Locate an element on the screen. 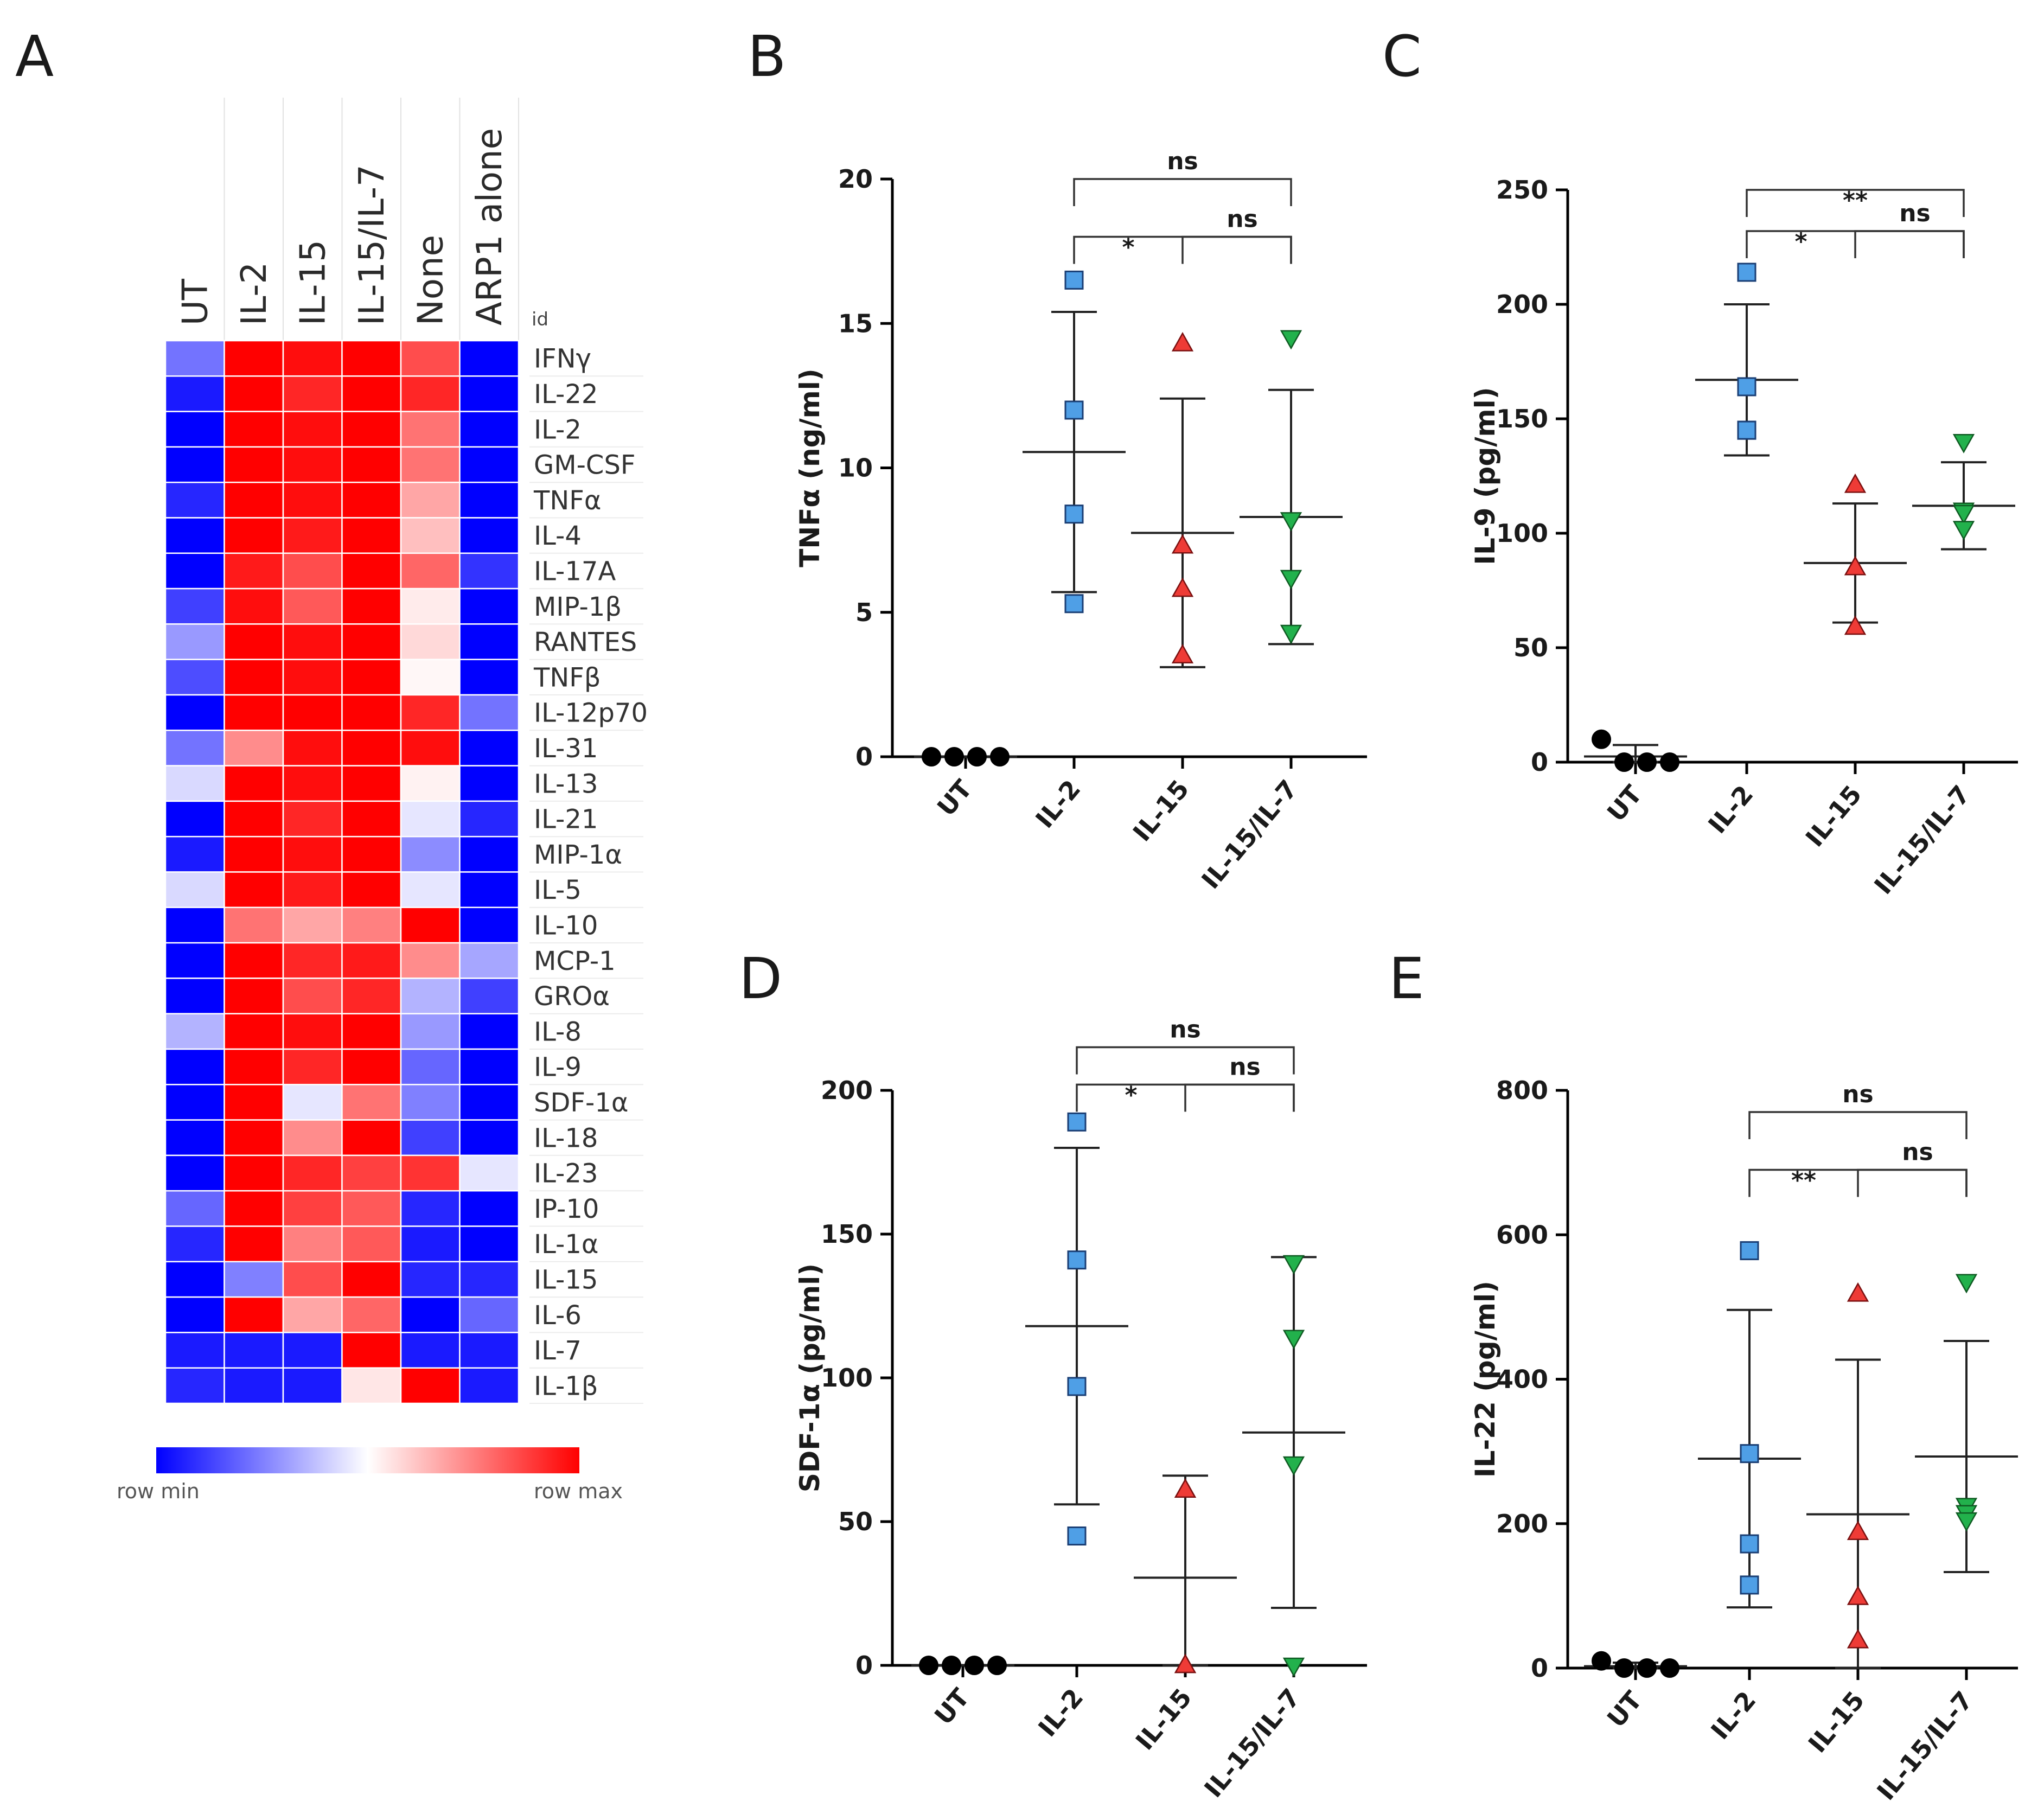 This screenshot has width=2044, height=1814. heatmap-row-label: MCP-1 is located at coordinates (575, 961).